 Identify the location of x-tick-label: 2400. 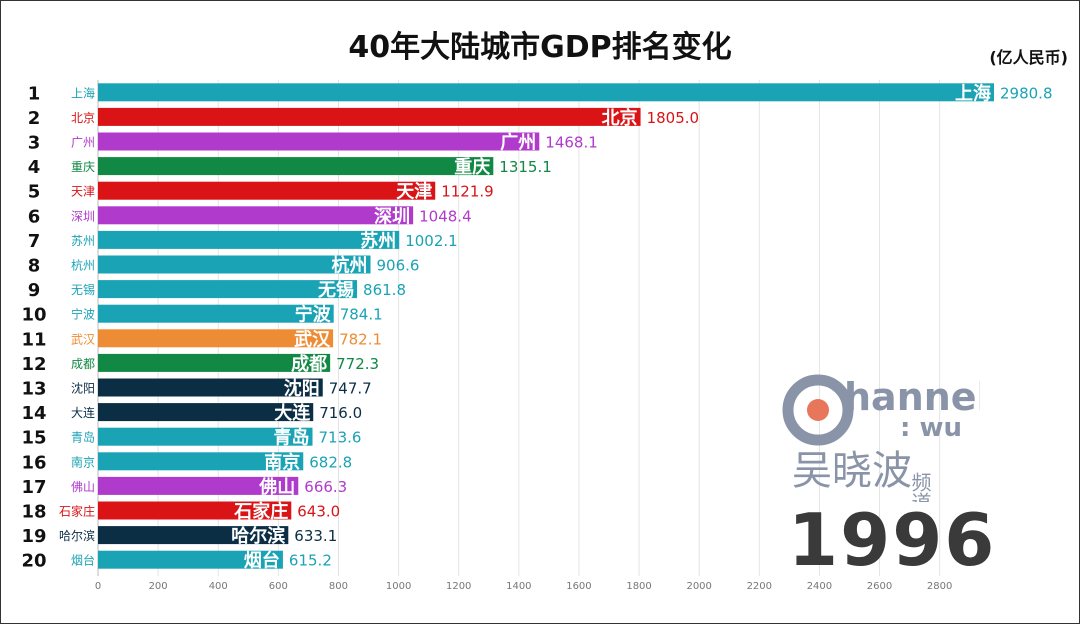
(819, 586).